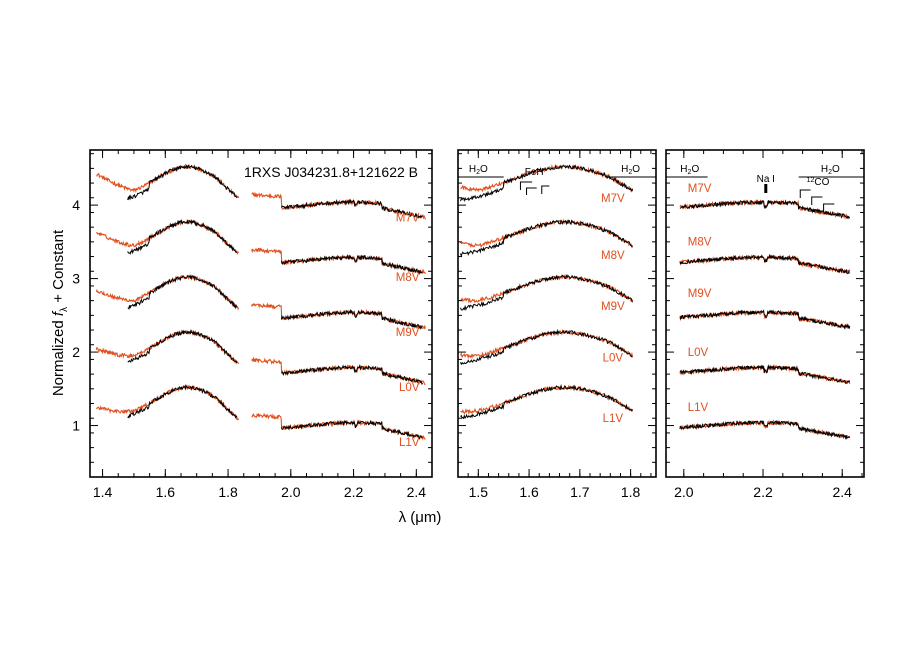 The height and width of the screenshot is (655, 900). I want to click on y-tick-label: 4, so click(76, 205).